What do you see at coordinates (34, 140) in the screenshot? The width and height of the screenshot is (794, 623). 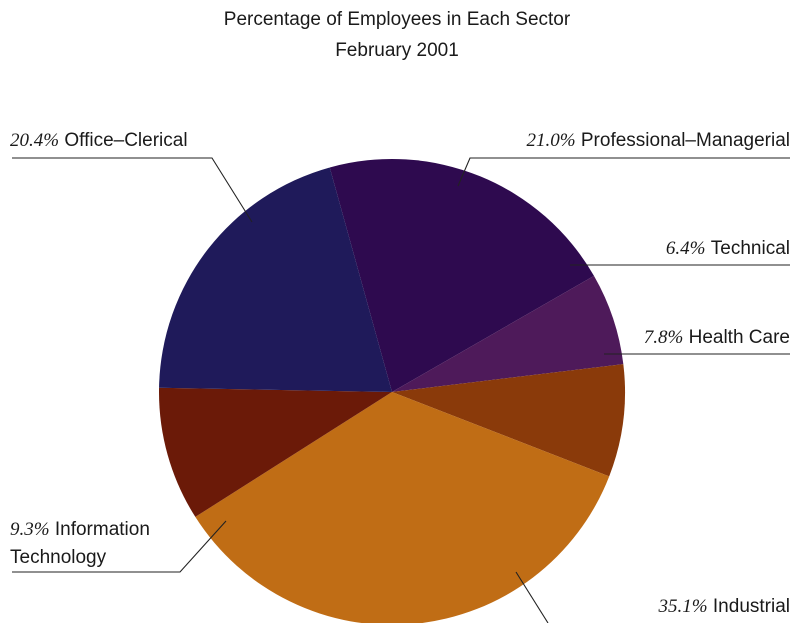 I see `slice-percentage: 20.4%` at bounding box center [34, 140].